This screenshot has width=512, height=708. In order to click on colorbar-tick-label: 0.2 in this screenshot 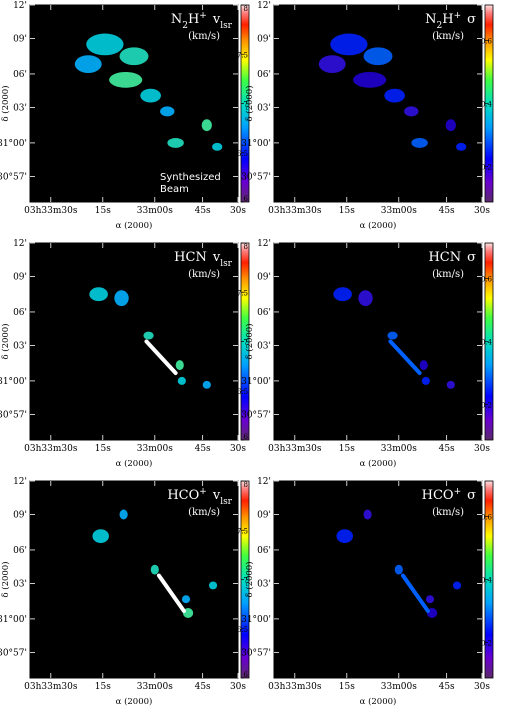, I will do `click(486, 406)`.